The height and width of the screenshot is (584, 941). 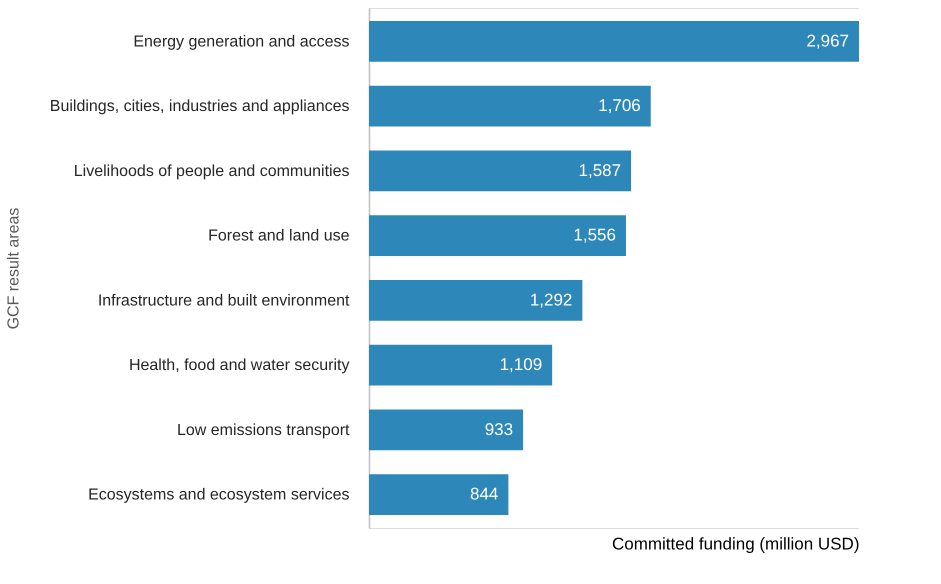 I want to click on y-tick-label: Low emissions transport, so click(x=263, y=430).